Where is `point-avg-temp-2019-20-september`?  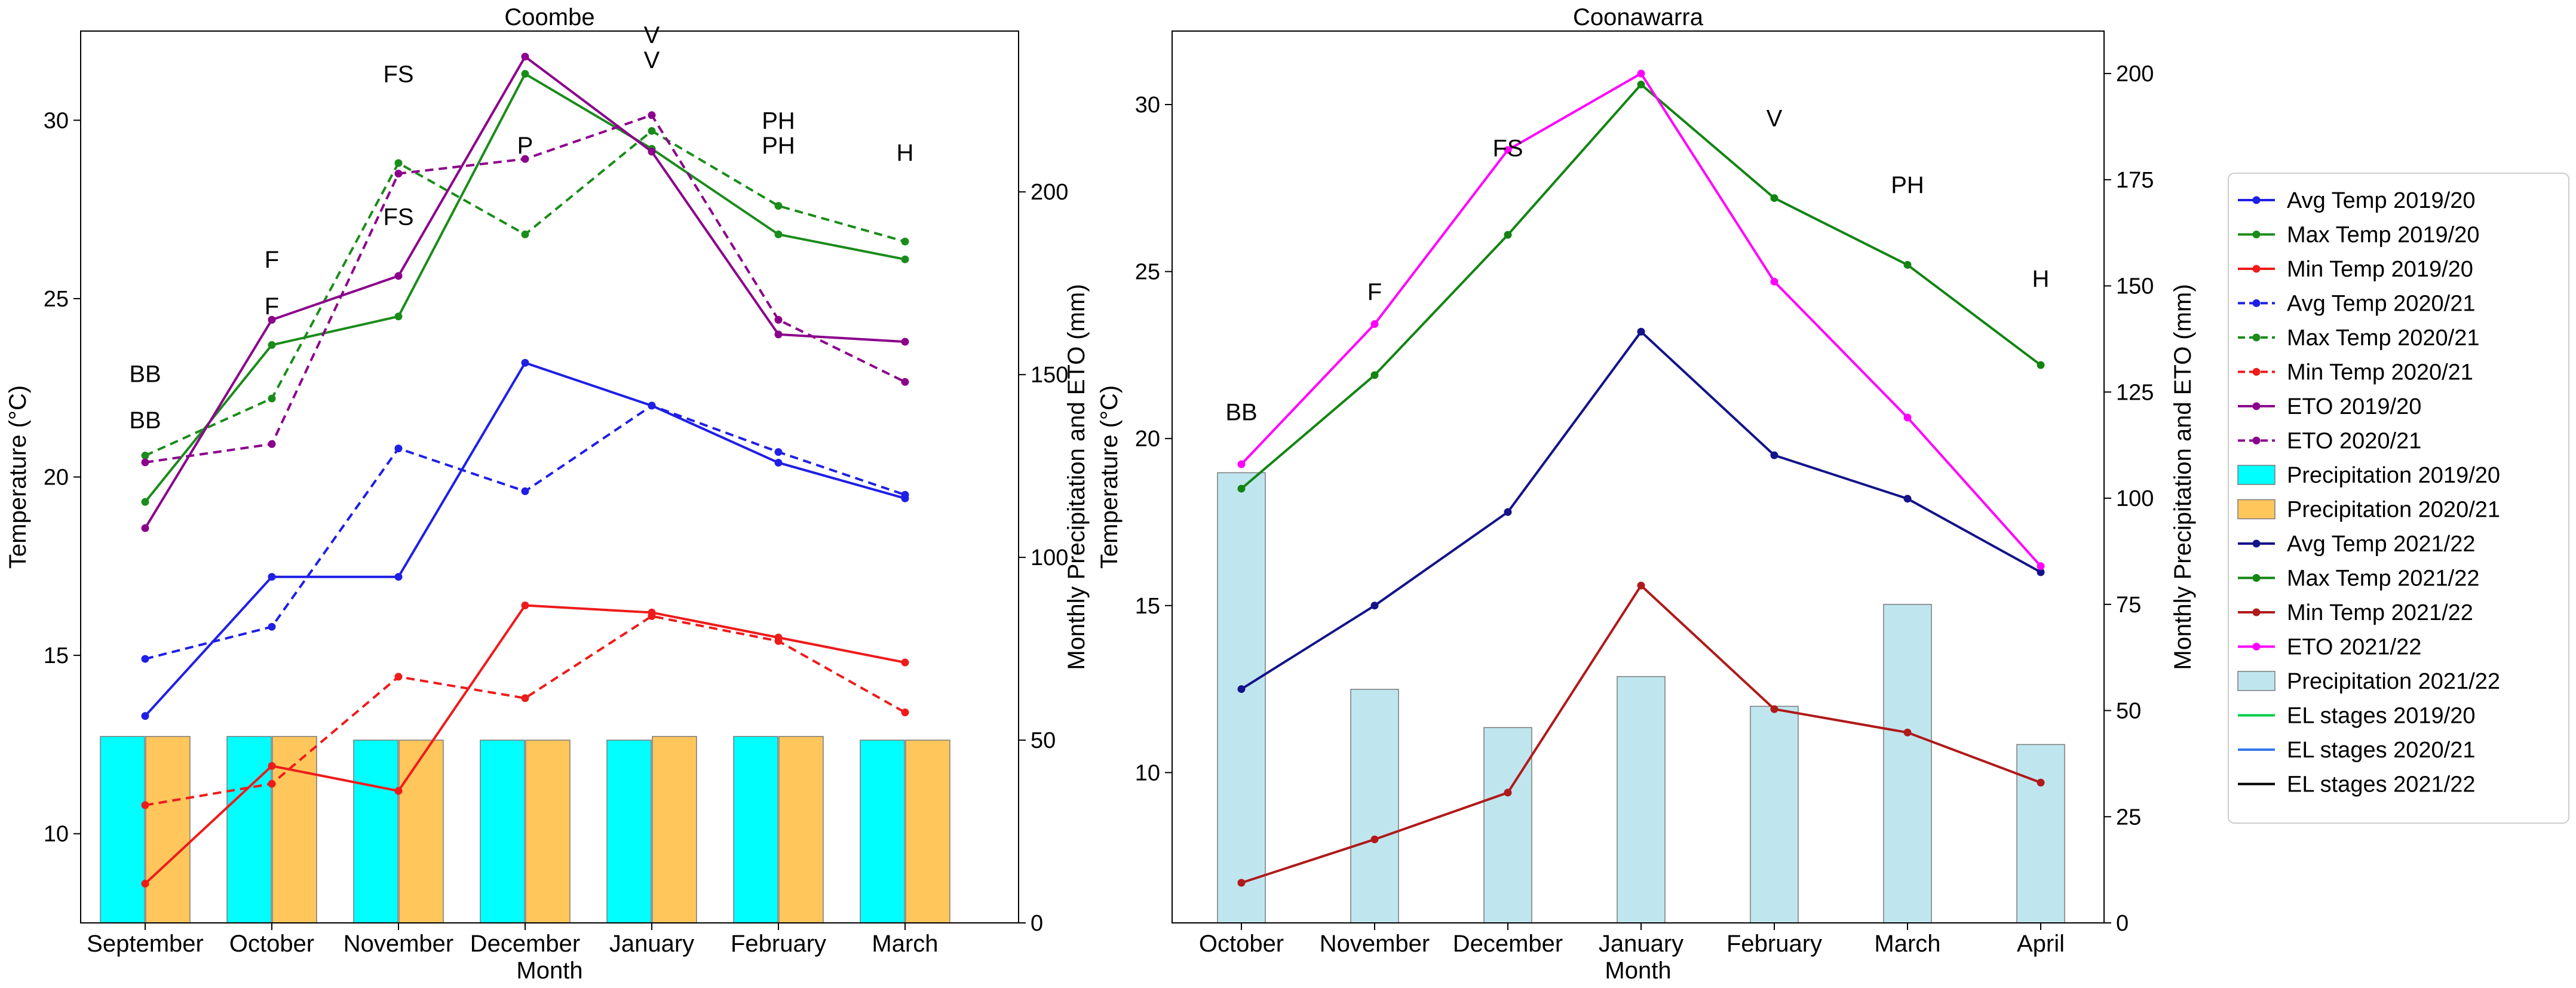
point-avg-temp-2019-20-september is located at coordinates (145, 716).